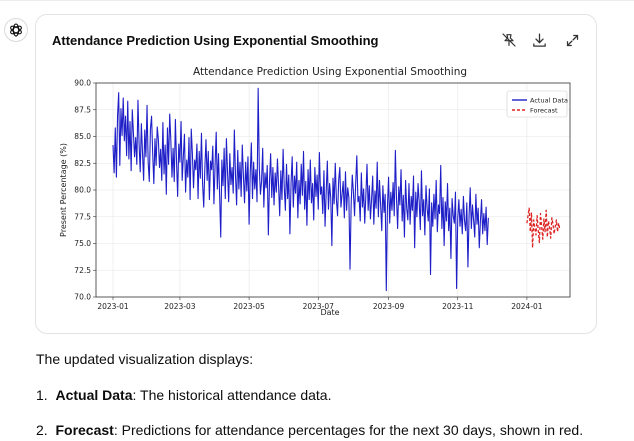 This screenshot has height=441, width=634. Describe the element at coordinates (82, 297) in the screenshot. I see `y-tick-label: 70.0` at that location.